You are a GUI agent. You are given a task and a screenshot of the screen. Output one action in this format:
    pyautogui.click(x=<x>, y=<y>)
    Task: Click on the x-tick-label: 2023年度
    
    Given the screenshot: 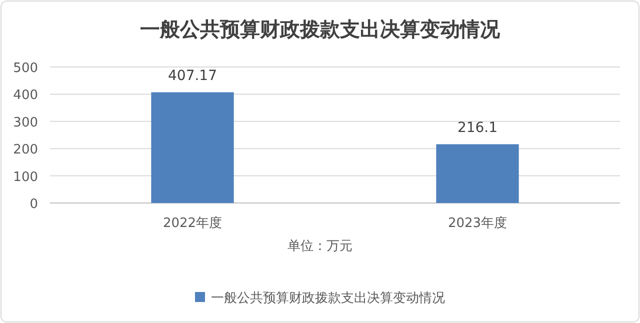 What is the action you would take?
    pyautogui.click(x=478, y=223)
    